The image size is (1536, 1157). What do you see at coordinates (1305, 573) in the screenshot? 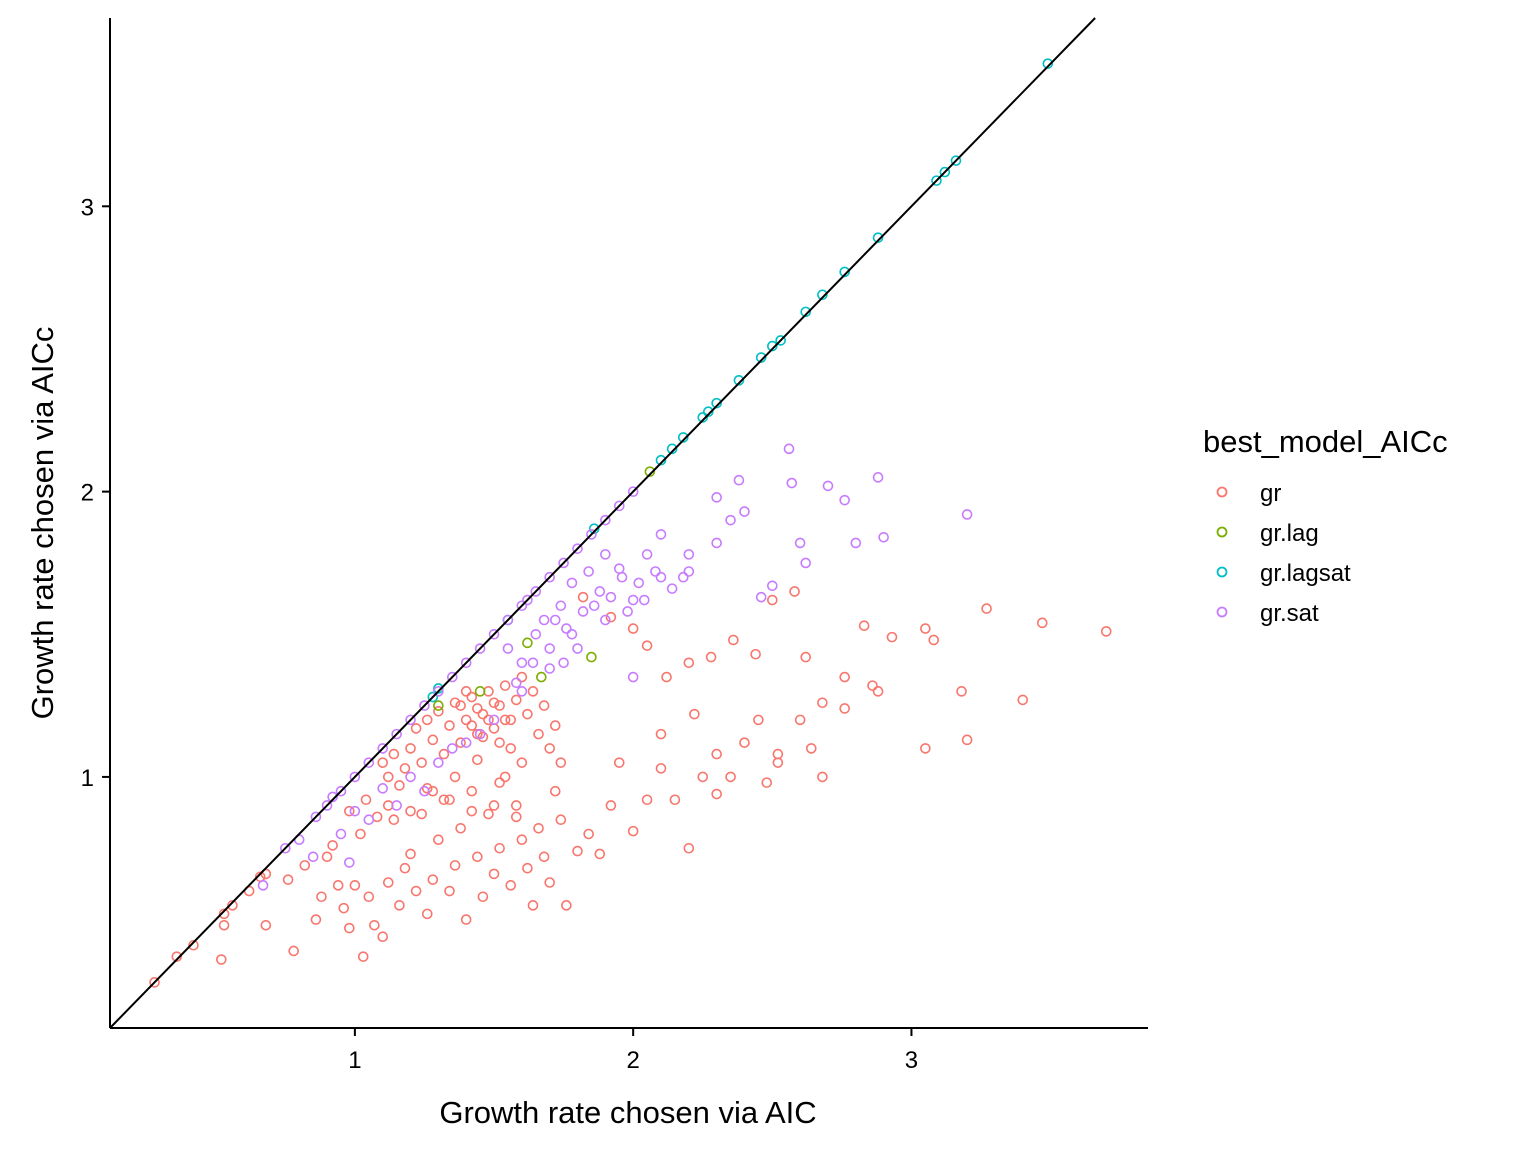
I see `legend-label: gr.lagsat` at bounding box center [1305, 573].